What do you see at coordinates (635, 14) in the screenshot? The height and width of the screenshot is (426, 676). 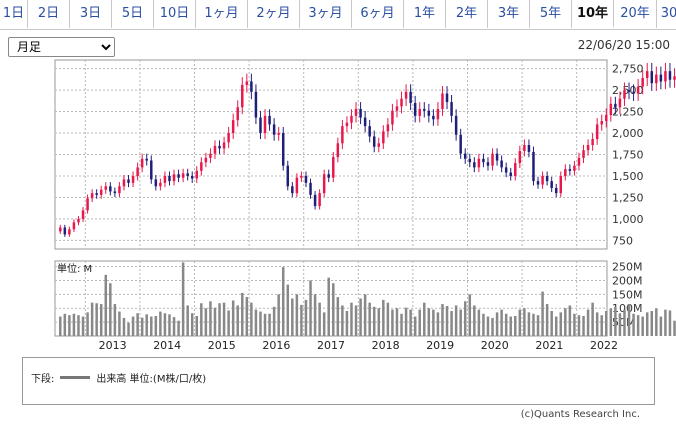 I see `tab-14: 20年` at bounding box center [635, 14].